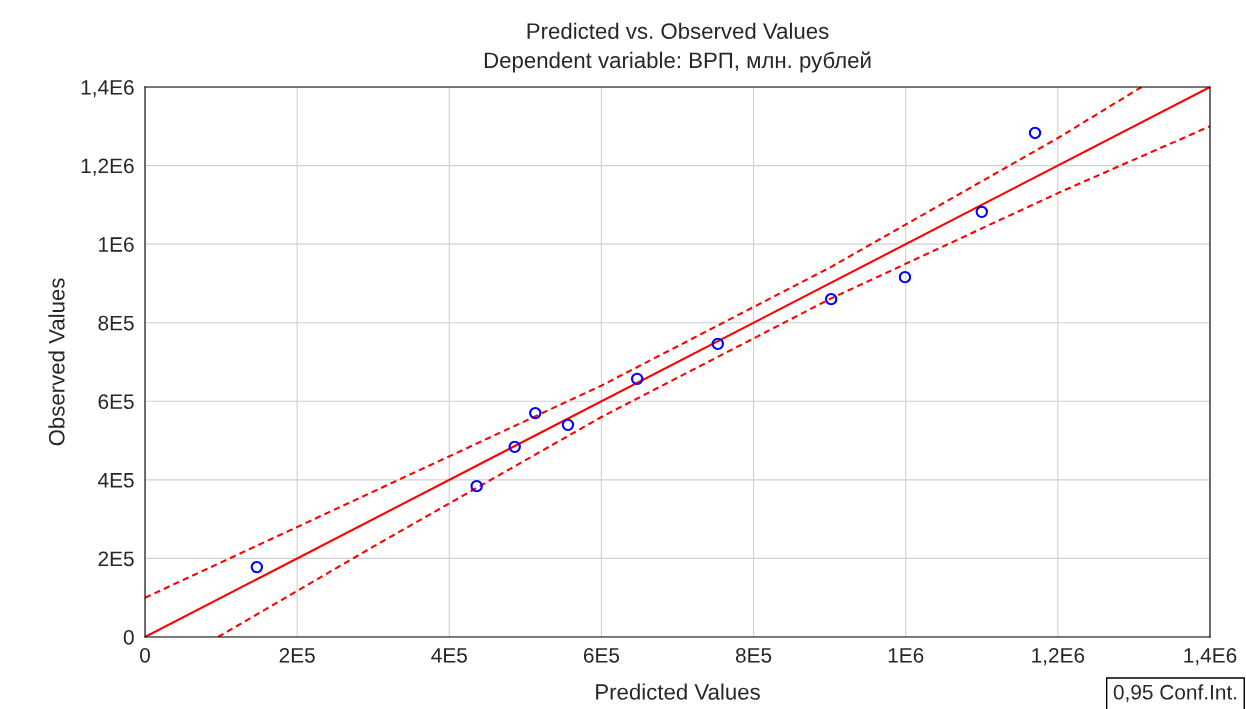  What do you see at coordinates (116, 402) in the screenshot?
I see `y-tick-label: 6E5` at bounding box center [116, 402].